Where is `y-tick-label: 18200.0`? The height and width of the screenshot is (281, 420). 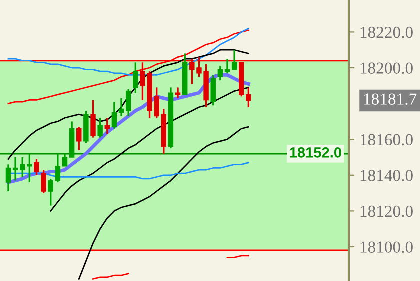 y-tick-label: 18200.0 is located at coordinates (386, 68).